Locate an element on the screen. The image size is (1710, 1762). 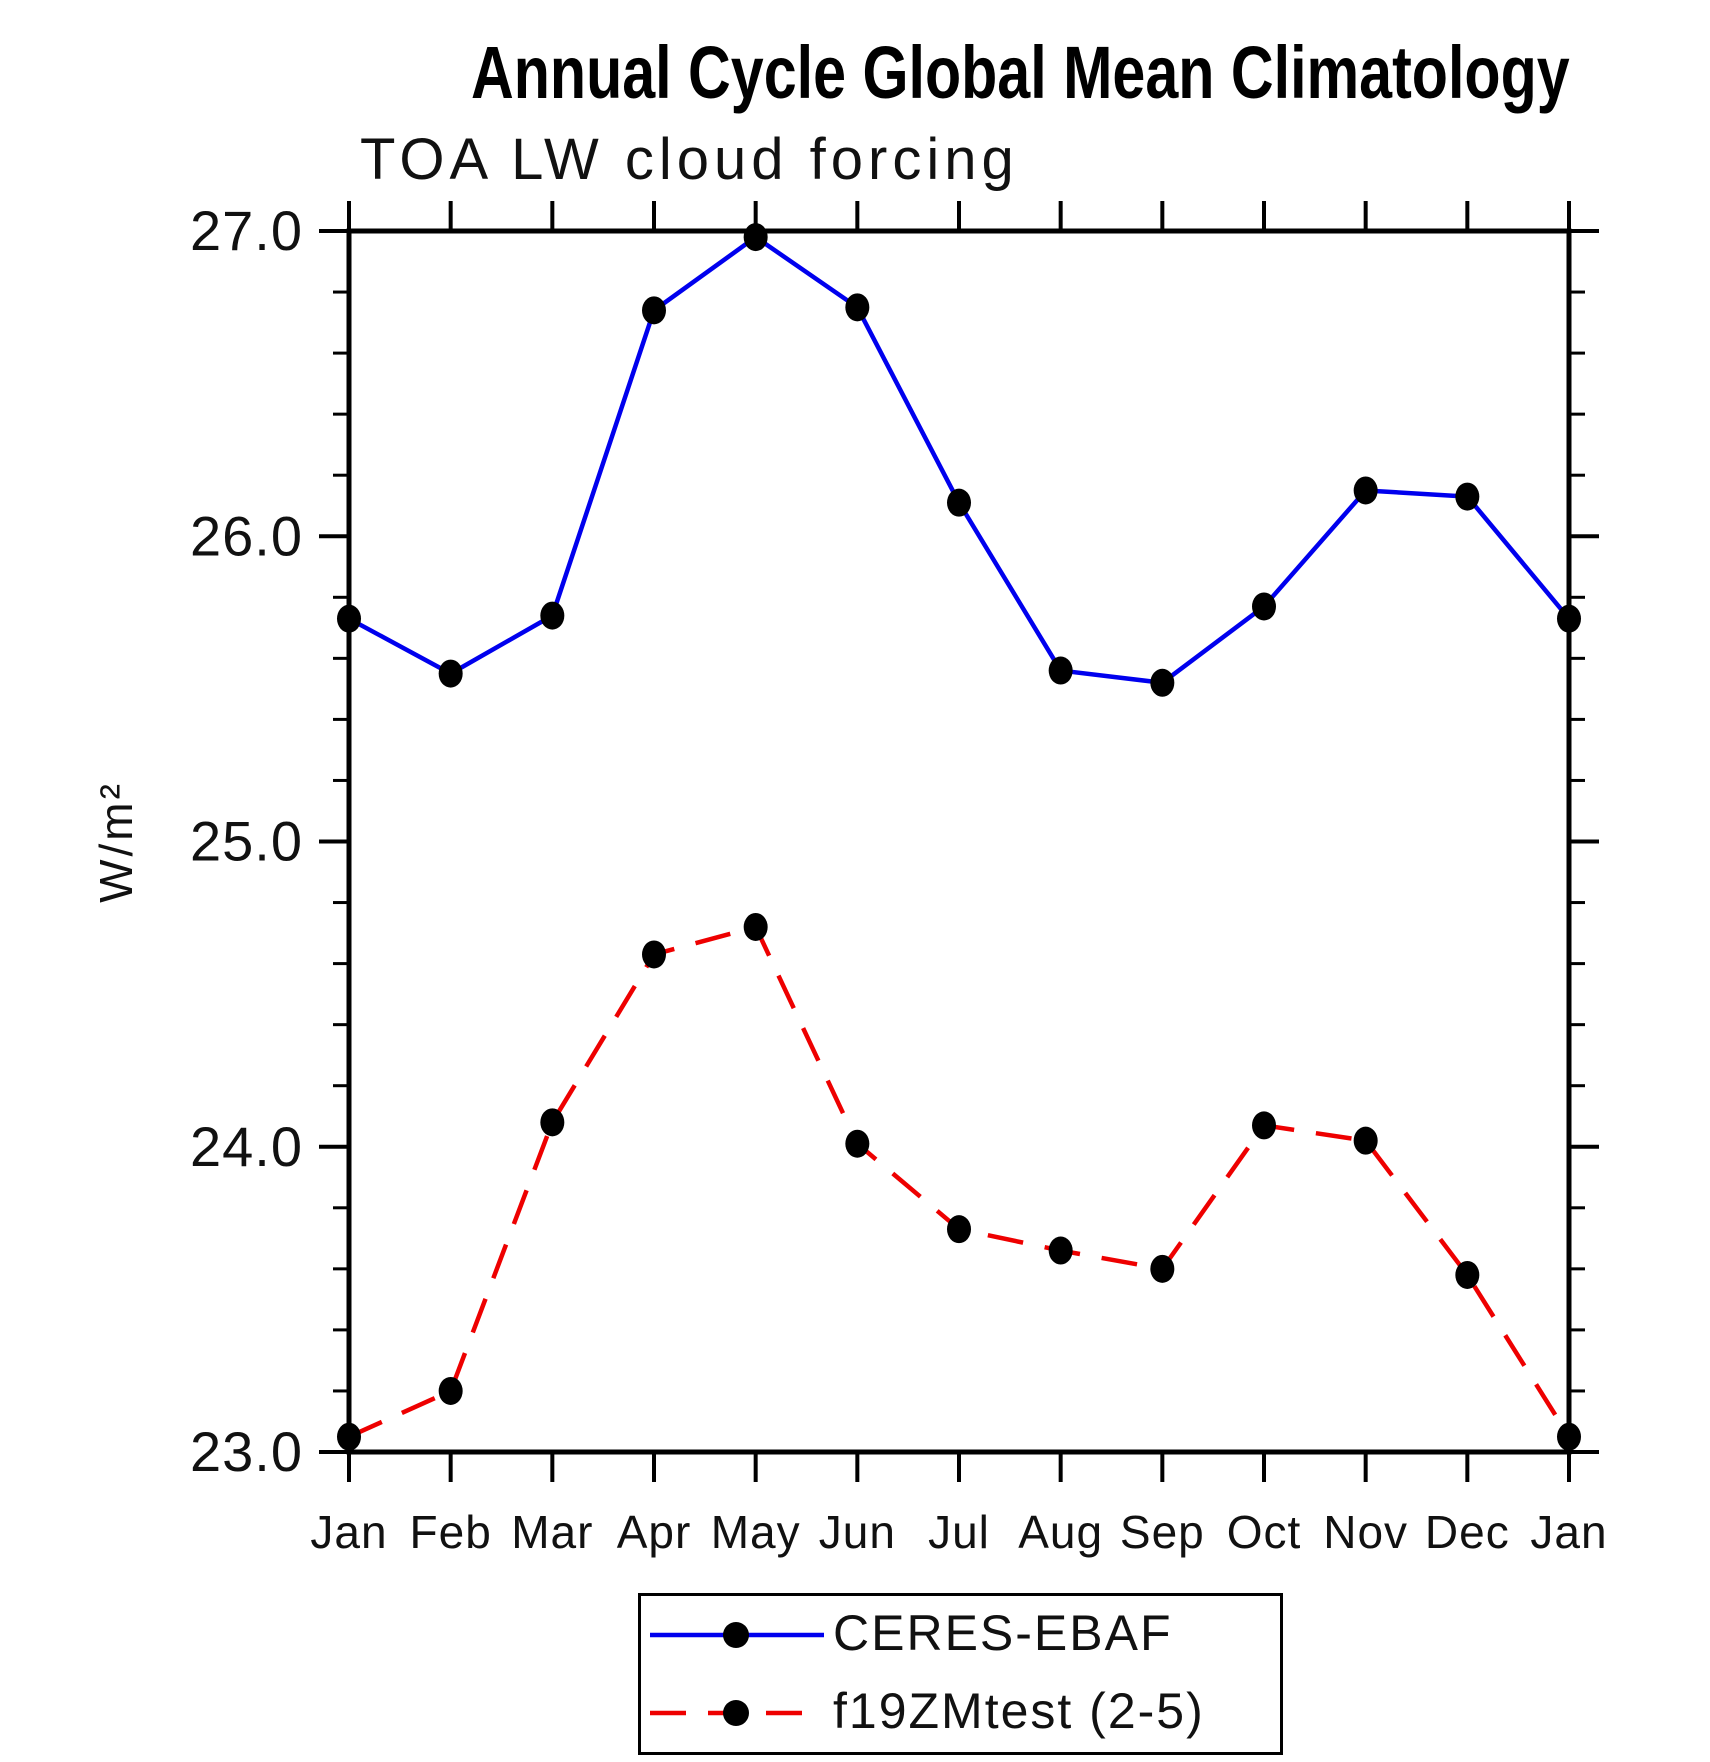
y-tick-label: 24.0 is located at coordinates (246, 1146).